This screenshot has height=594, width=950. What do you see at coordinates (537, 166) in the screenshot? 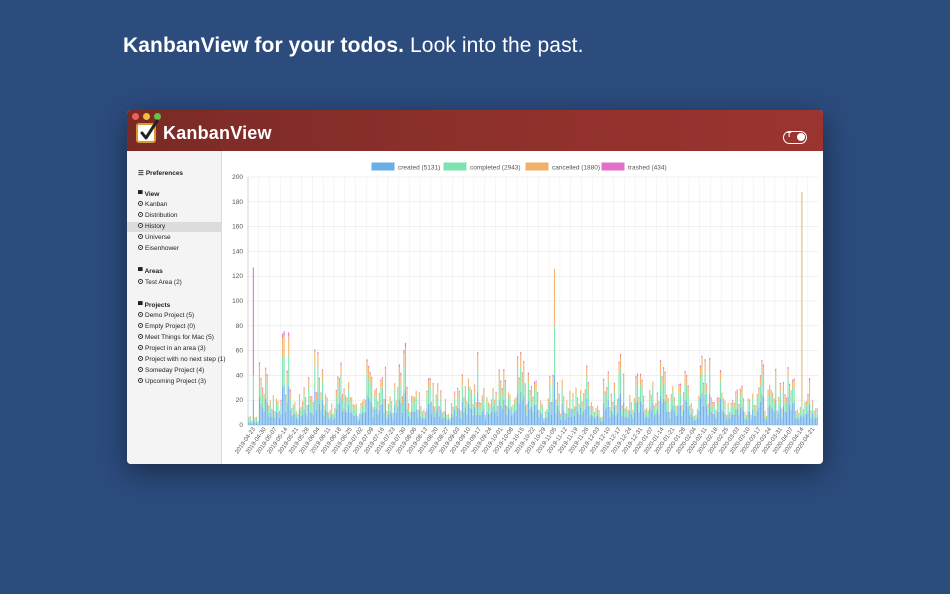
I see `legend-swatch` at bounding box center [537, 166].